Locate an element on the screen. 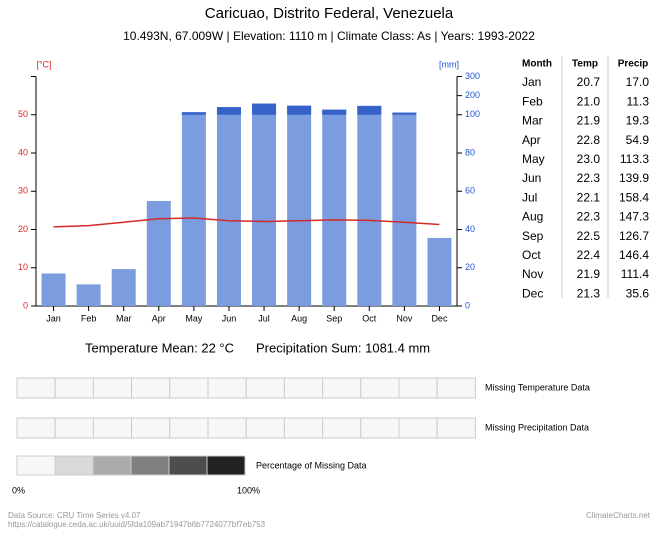  y2-tick-label: 200 is located at coordinates (472, 95).